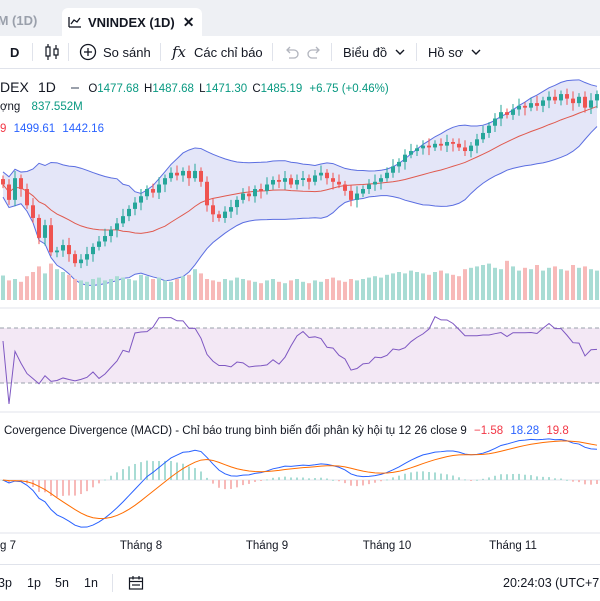 Image resolution: width=600 pixels, height=601 pixels. I want to click on calendar-icon, so click(136, 583).